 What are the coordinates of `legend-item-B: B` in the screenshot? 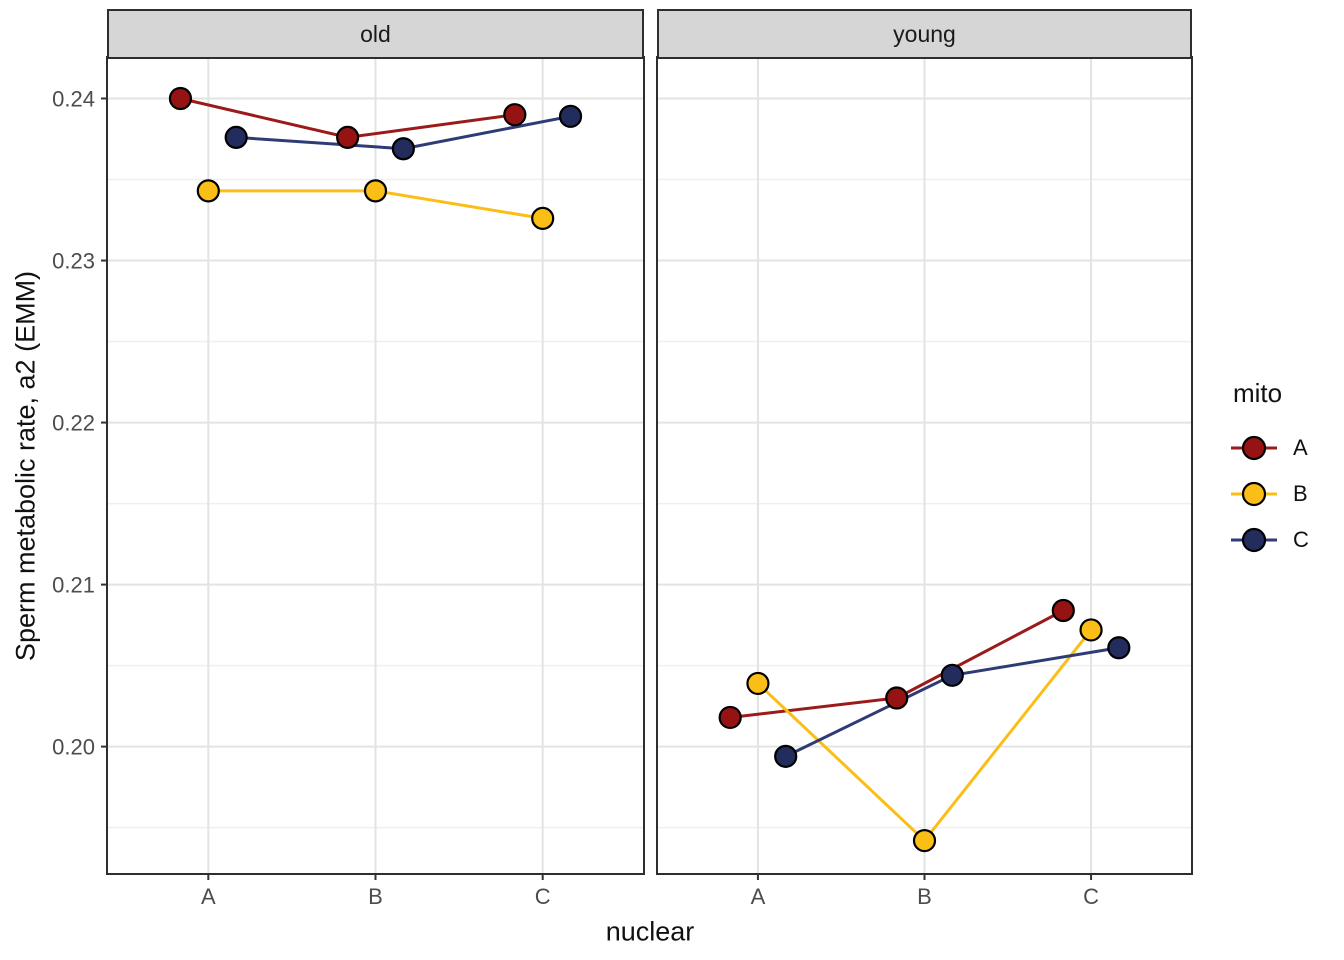 It's located at (1270, 494).